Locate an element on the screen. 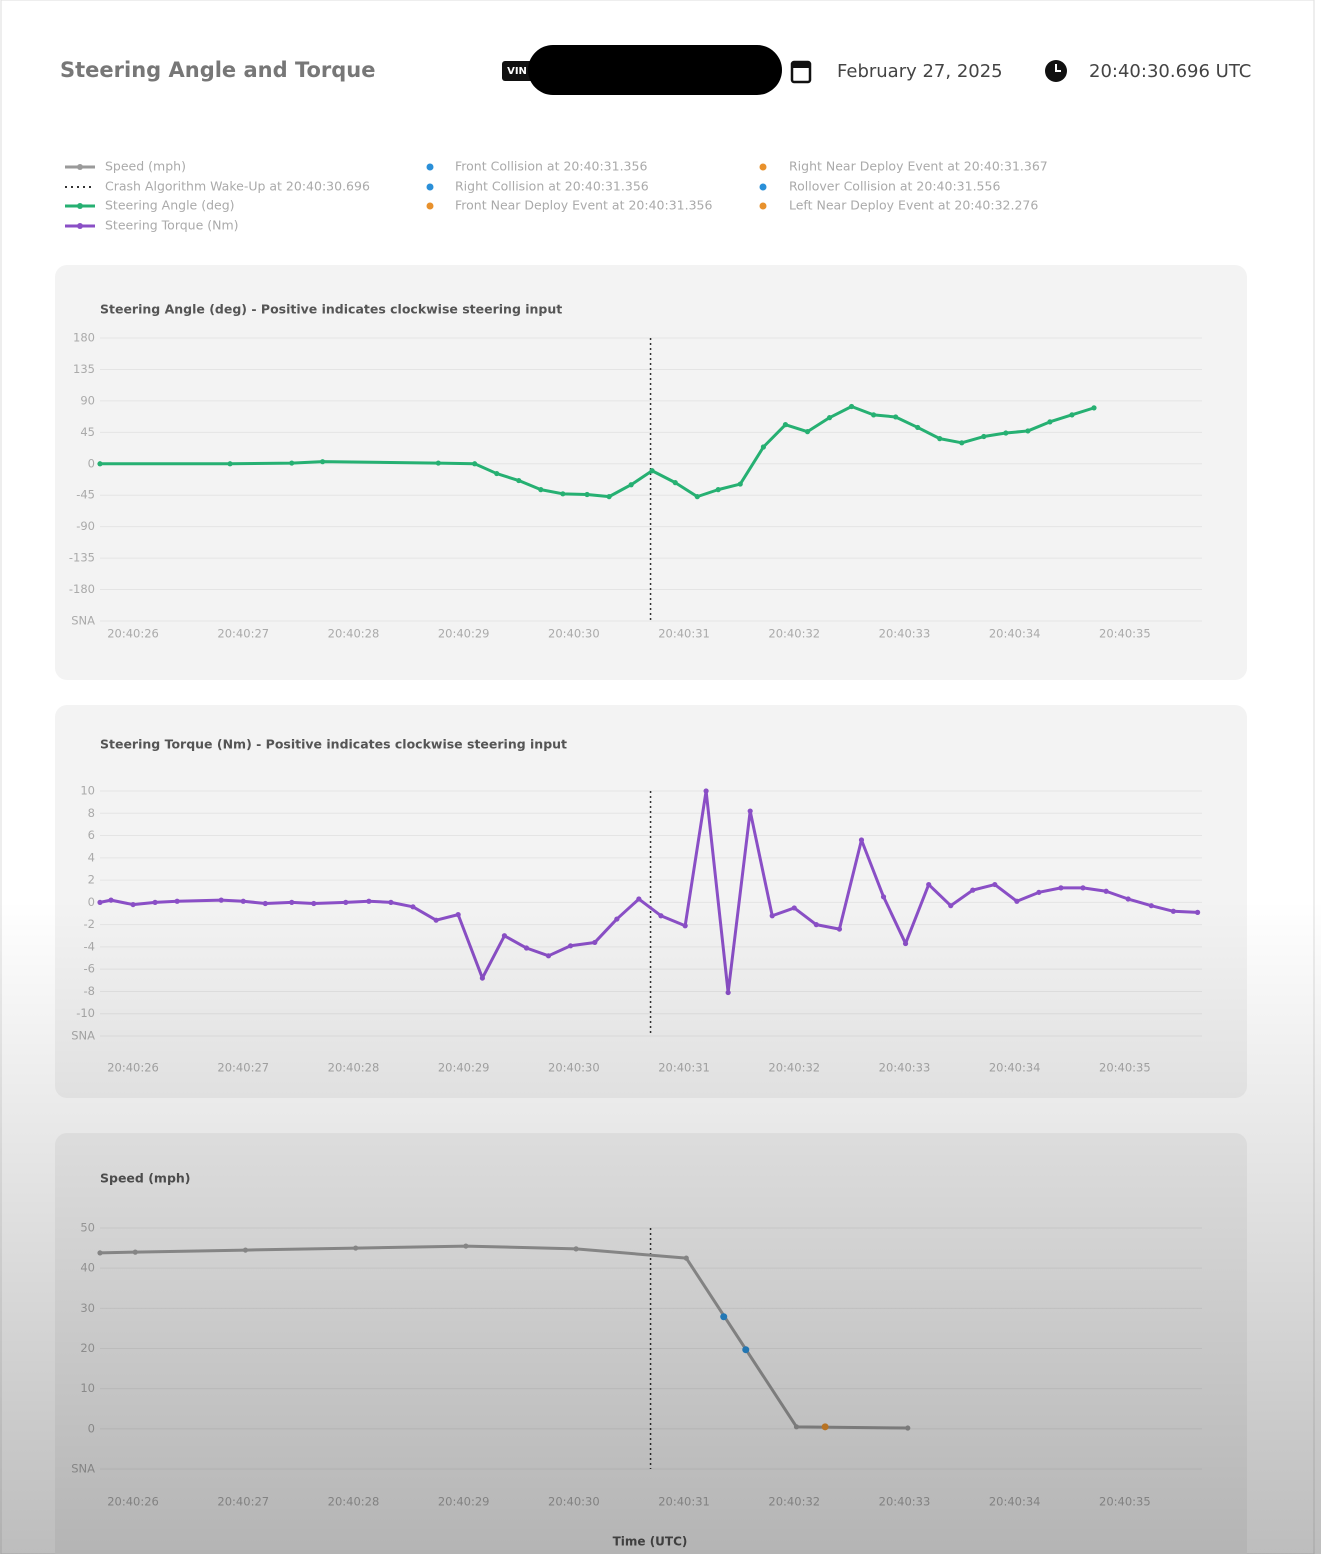  y-tick-label: 40 is located at coordinates (87, 1268).